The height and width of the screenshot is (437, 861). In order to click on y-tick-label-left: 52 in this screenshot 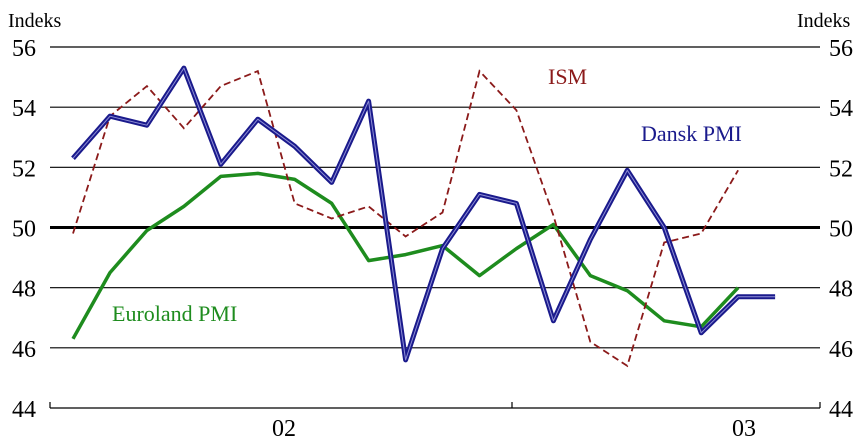, I will do `click(24, 169)`.